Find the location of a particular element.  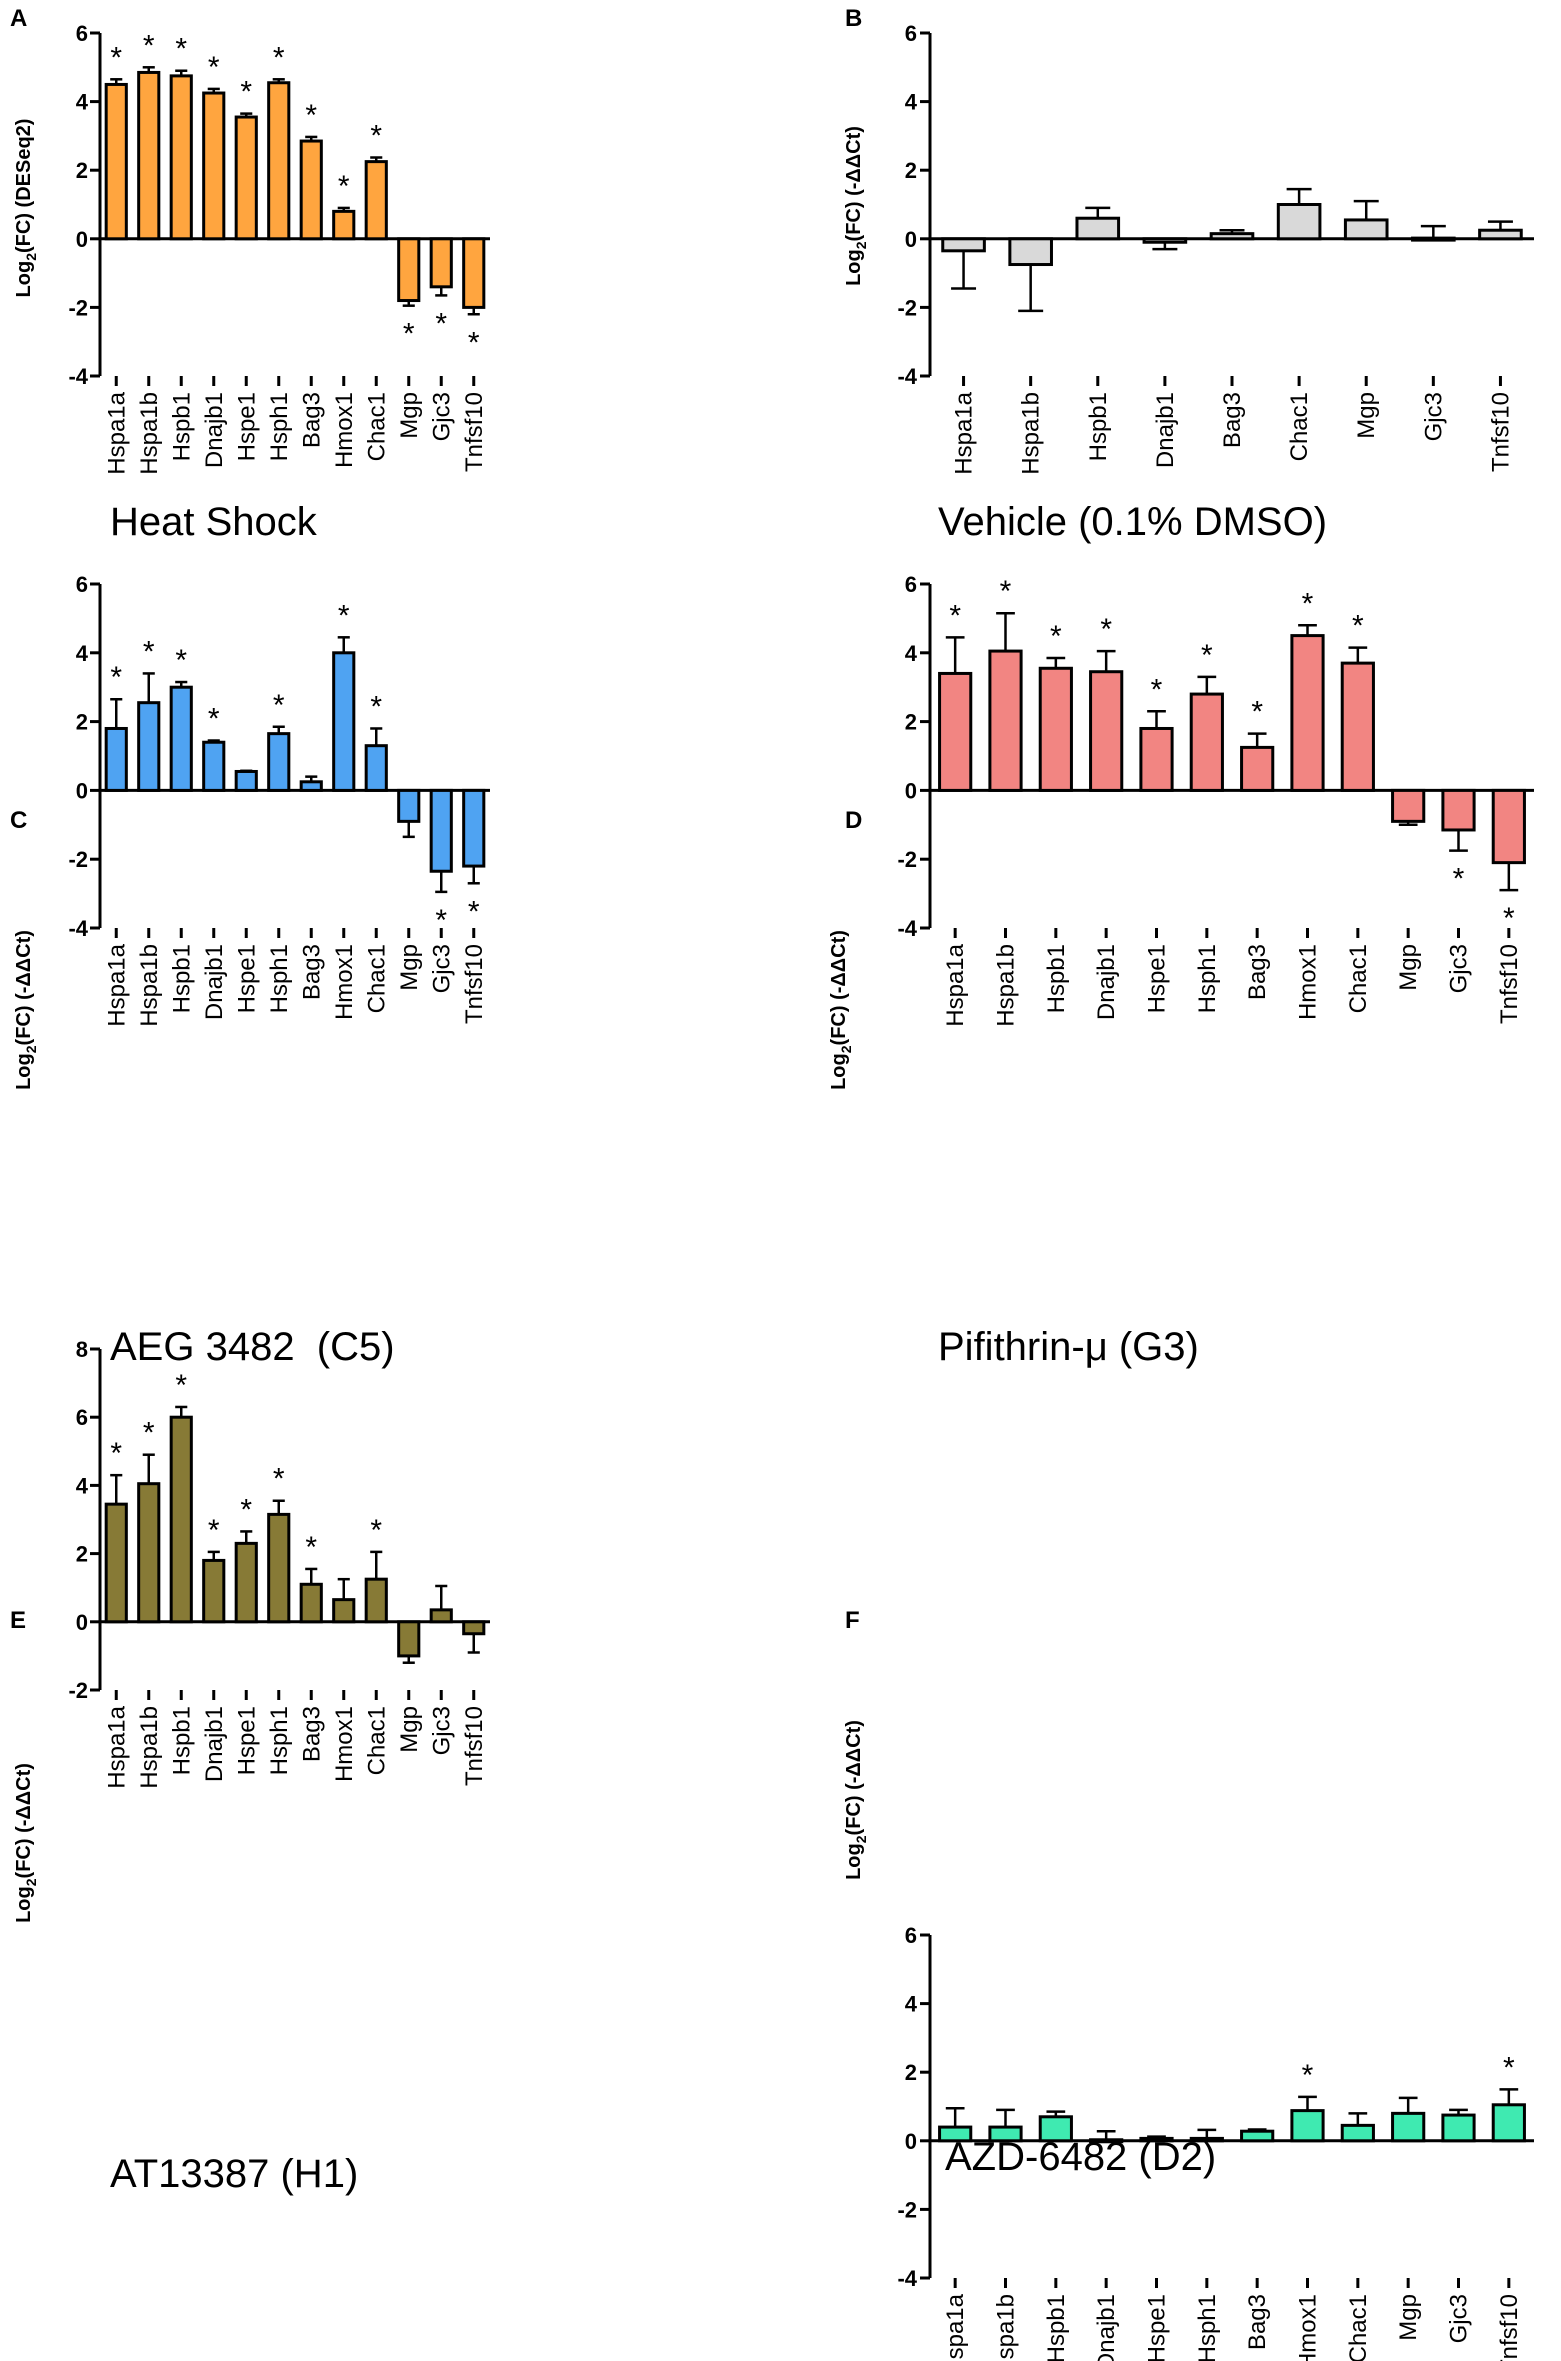

panel-title: Pifithrin-μ (G3) is located at coordinates (1068, 1347).